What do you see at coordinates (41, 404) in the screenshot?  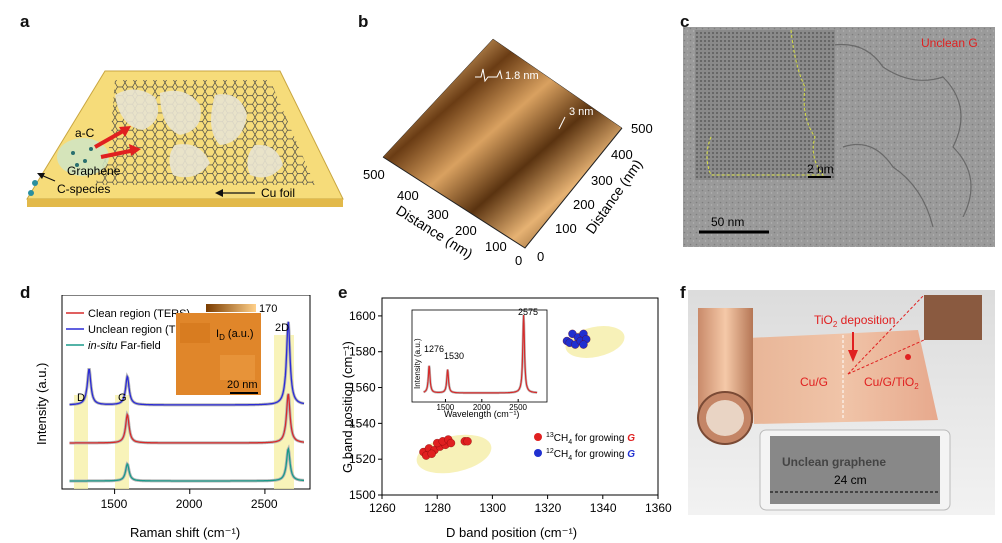 I see `y-axis-title: Intensity (a.u.)` at bounding box center [41, 404].